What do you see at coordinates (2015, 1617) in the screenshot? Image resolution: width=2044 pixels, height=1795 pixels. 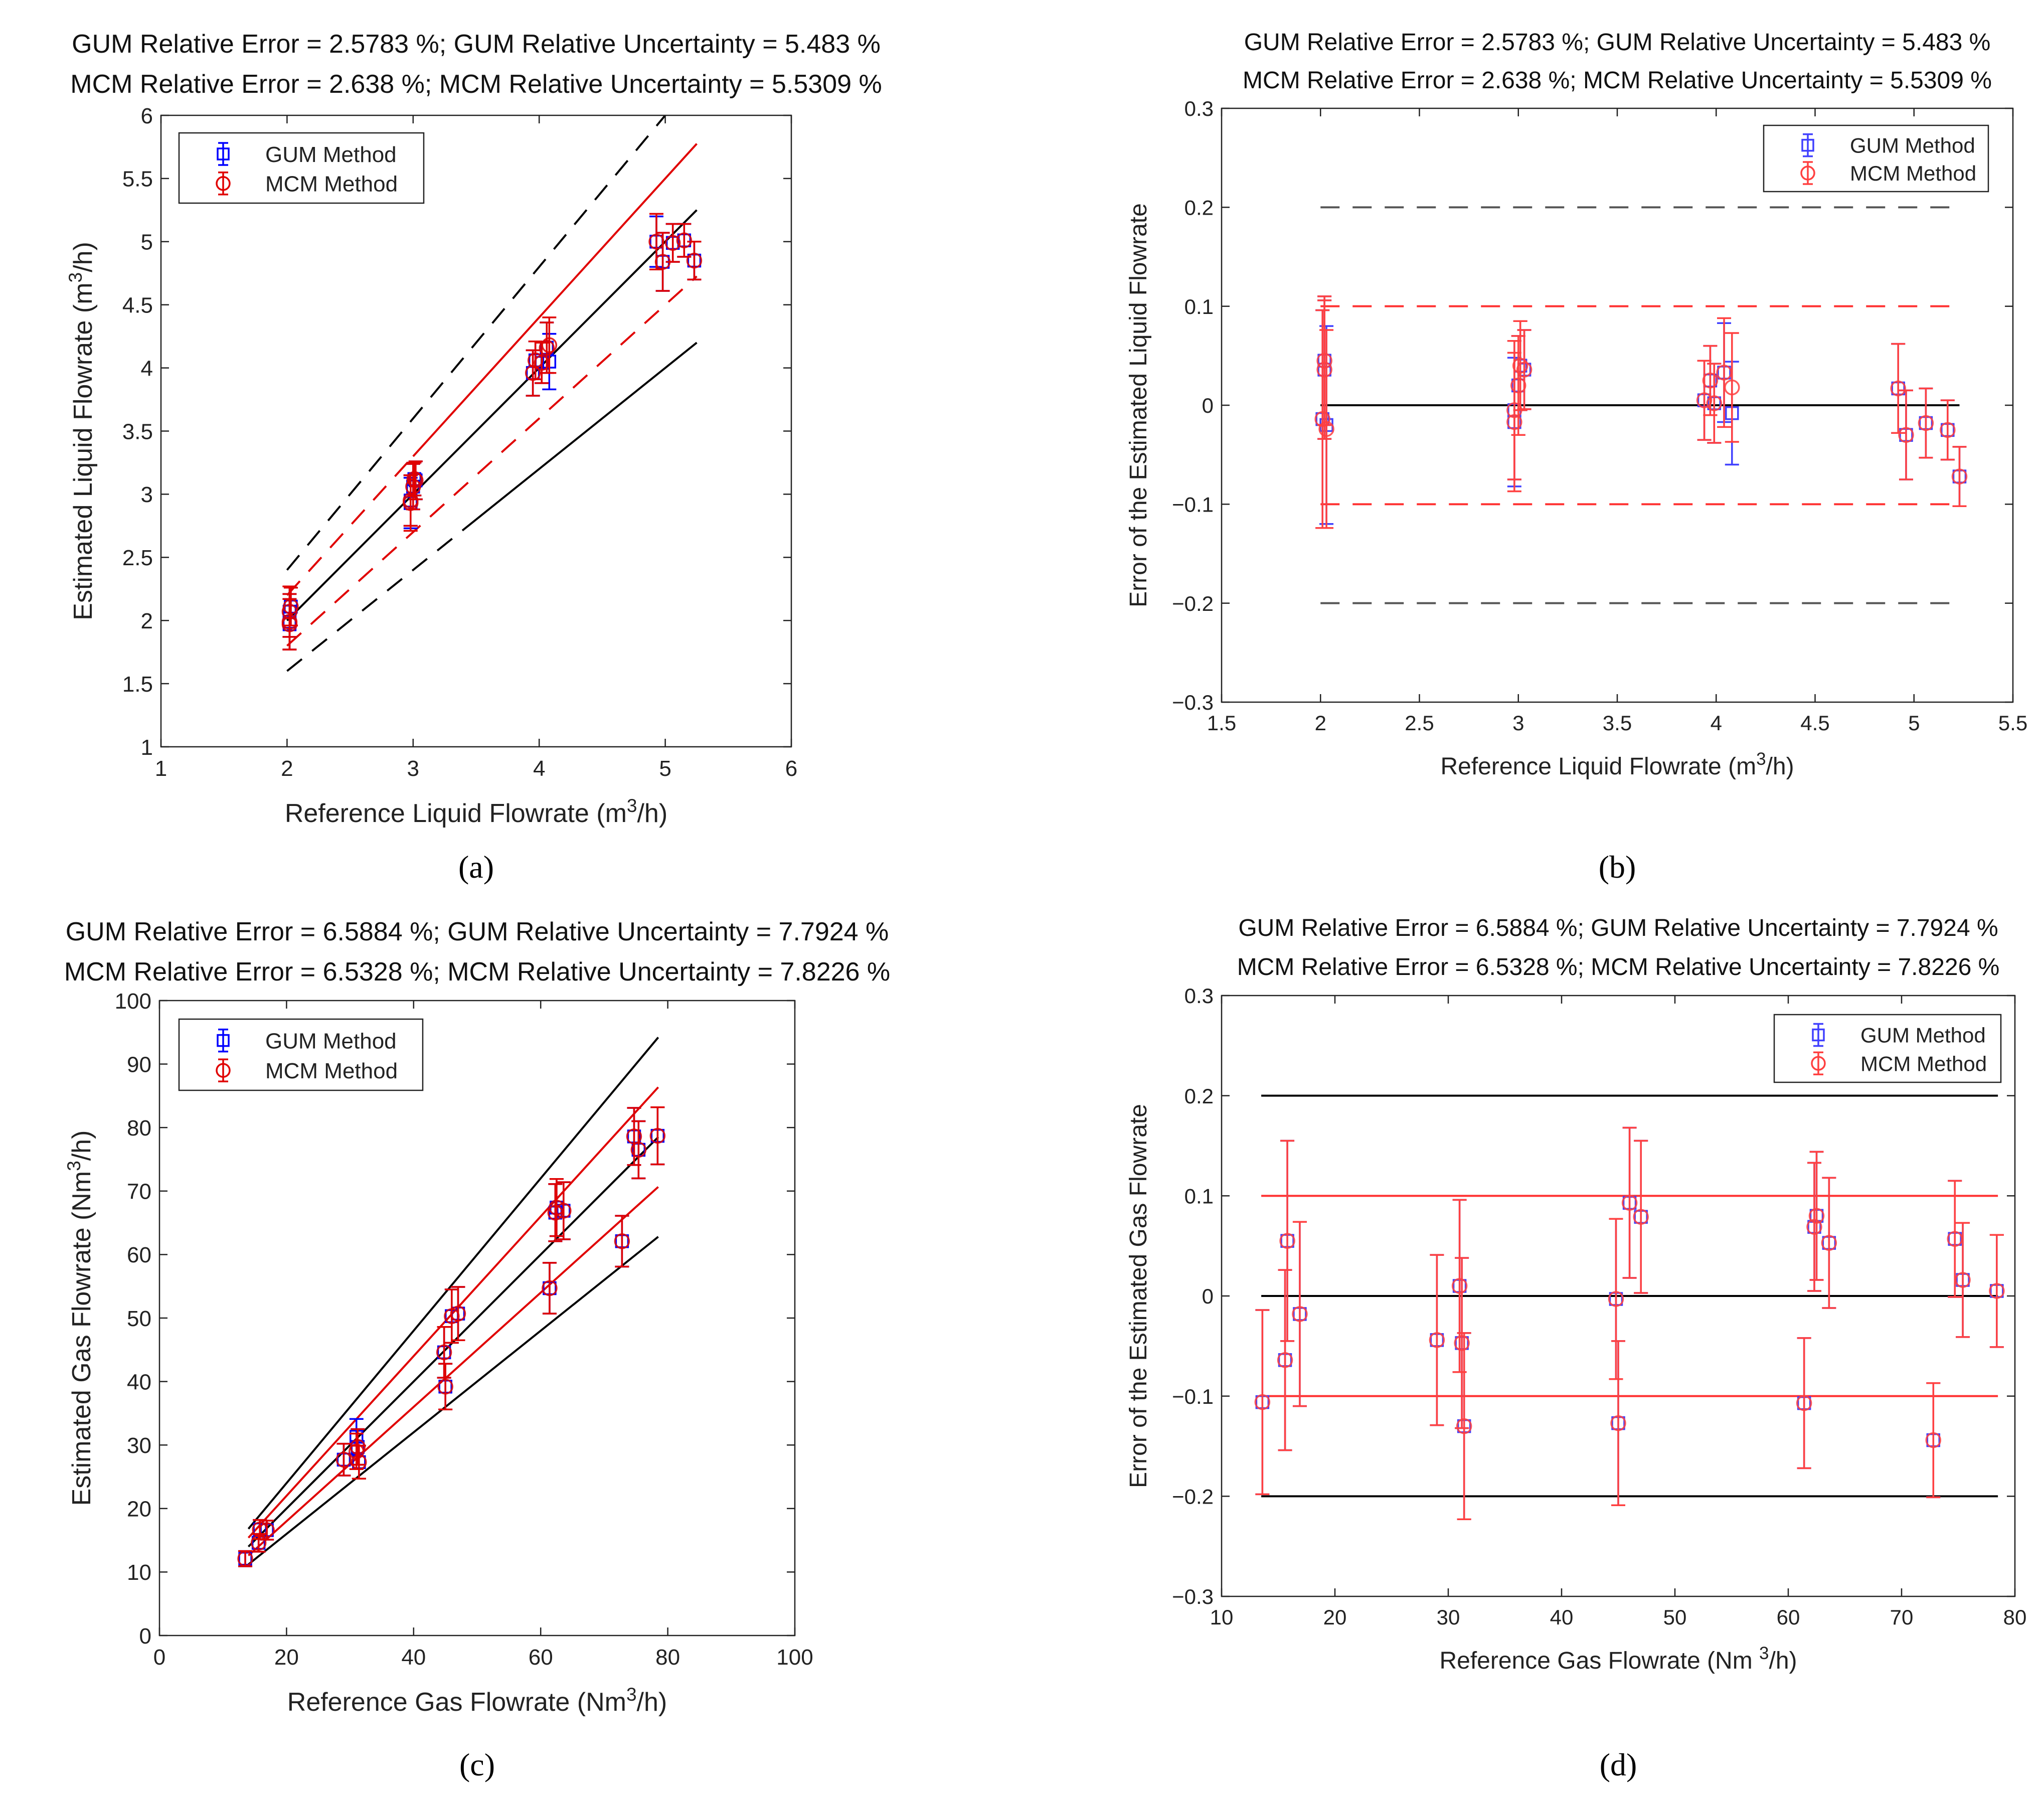 I see `x-tick-label: 80` at bounding box center [2015, 1617].